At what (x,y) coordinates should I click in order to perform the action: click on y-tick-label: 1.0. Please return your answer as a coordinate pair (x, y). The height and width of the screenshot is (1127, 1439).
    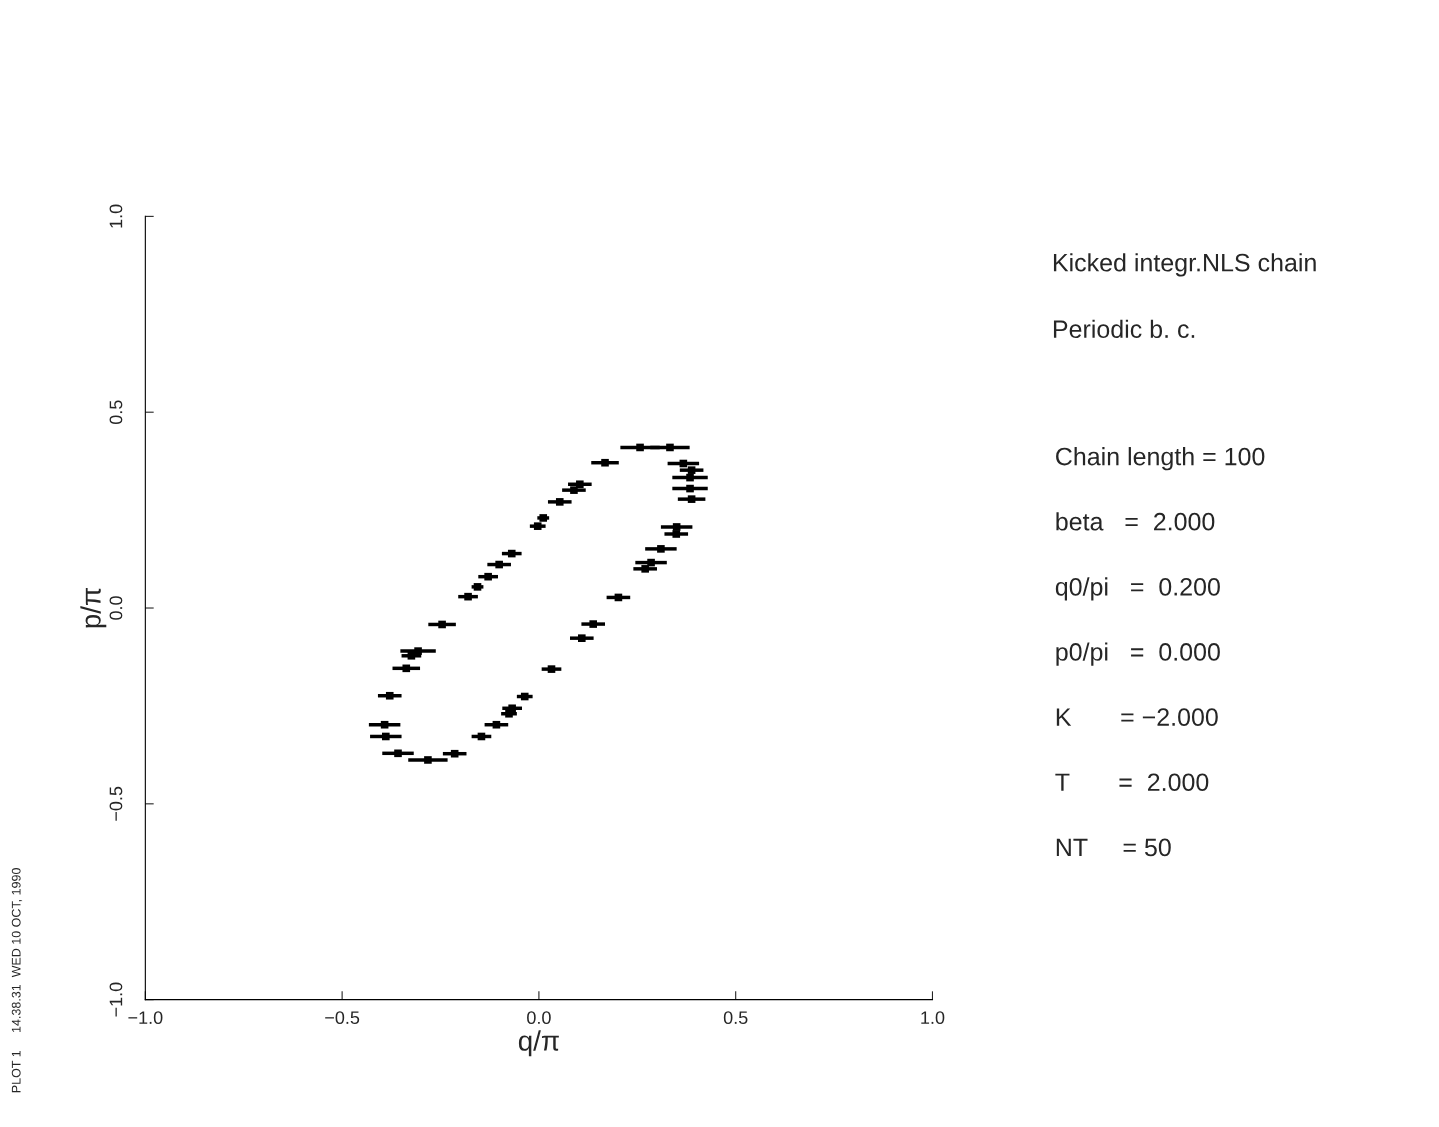
    Looking at the image, I should click on (116, 216).